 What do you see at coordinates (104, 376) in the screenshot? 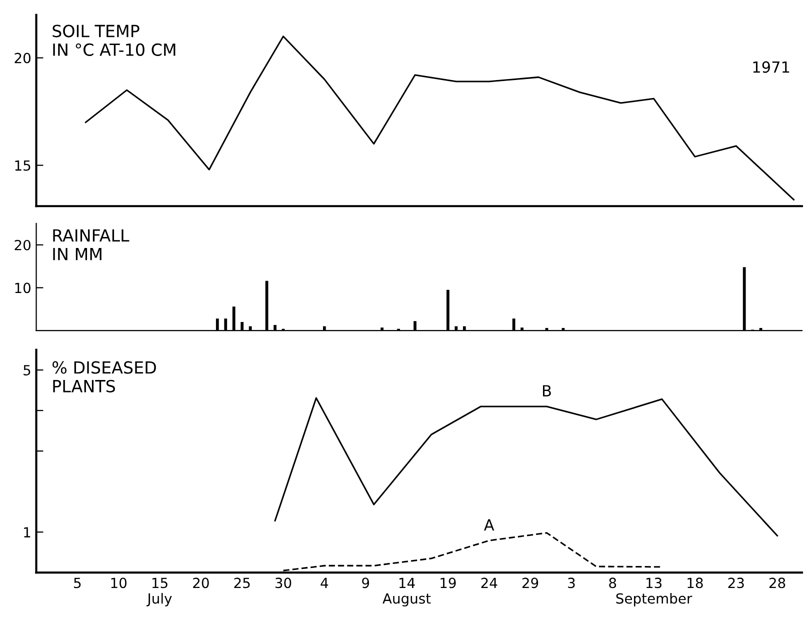
I see `text: % DISEASED PLANTS` at bounding box center [104, 376].